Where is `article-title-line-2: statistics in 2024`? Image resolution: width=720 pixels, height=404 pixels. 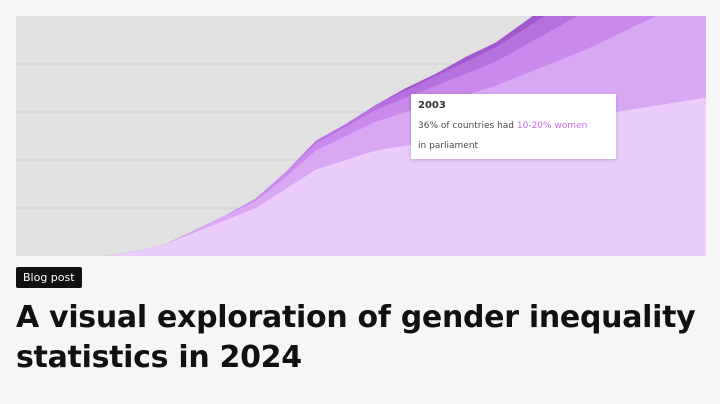 article-title-line-2: statistics in 2024 is located at coordinates (159, 357).